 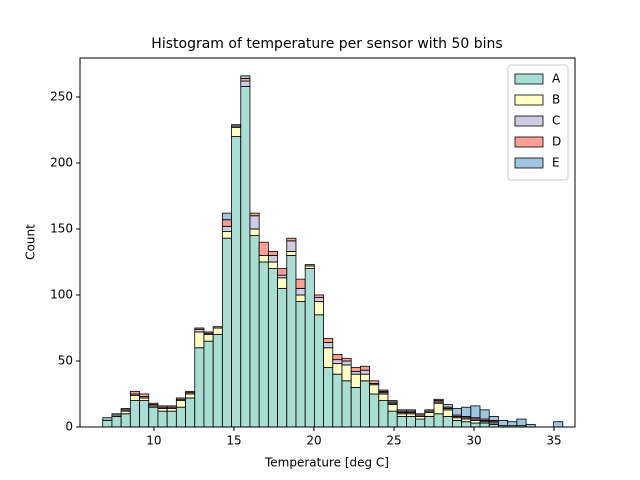 I want to click on x-tick-label: 35, so click(x=553, y=441).